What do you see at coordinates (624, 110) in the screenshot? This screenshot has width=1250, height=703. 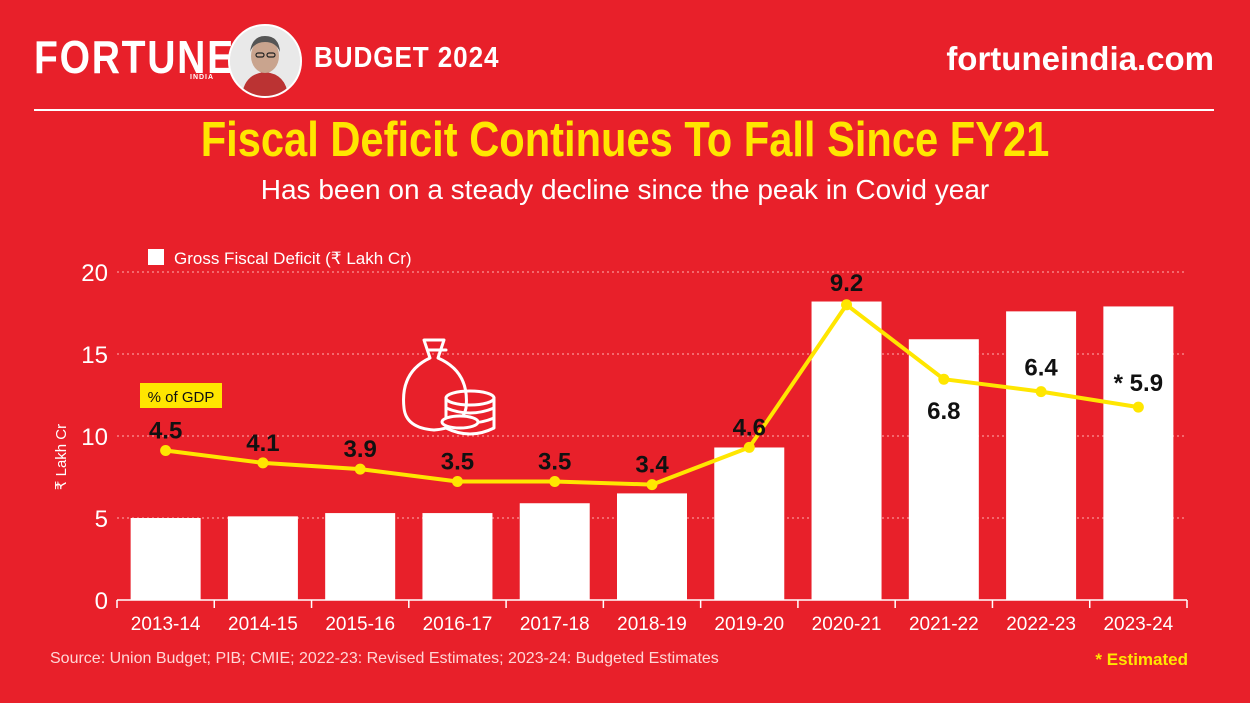 I see `header-divider` at bounding box center [624, 110].